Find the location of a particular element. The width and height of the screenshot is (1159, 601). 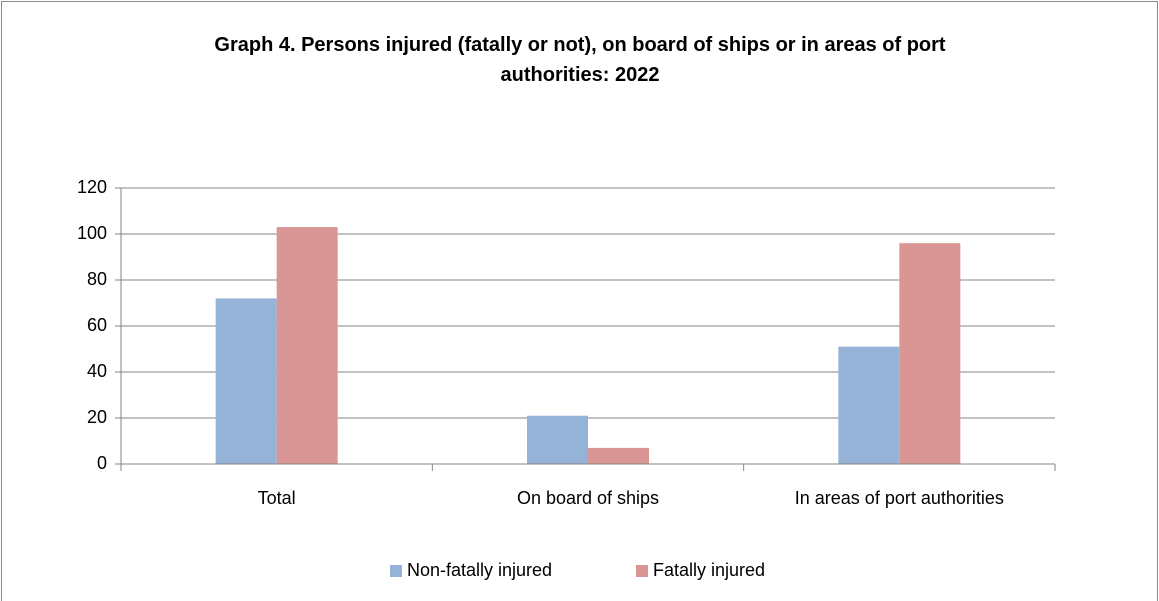

legend-label: Non-fatally injured is located at coordinates (479, 570).